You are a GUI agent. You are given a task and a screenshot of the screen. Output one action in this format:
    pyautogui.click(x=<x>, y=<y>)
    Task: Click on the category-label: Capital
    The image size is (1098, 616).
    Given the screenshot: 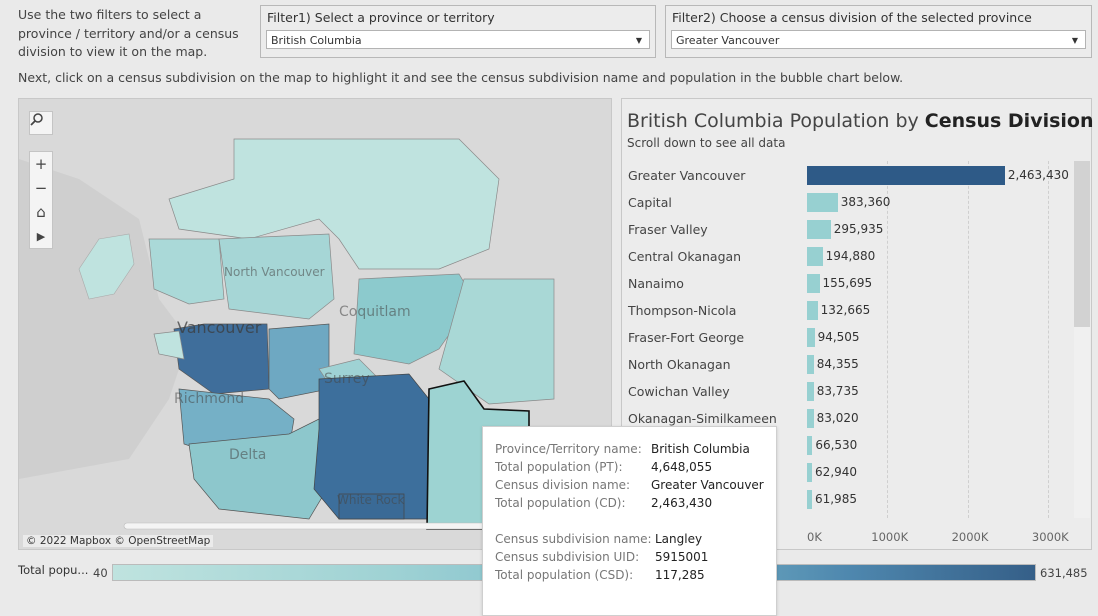 What is the action you would take?
    pyautogui.click(x=650, y=202)
    